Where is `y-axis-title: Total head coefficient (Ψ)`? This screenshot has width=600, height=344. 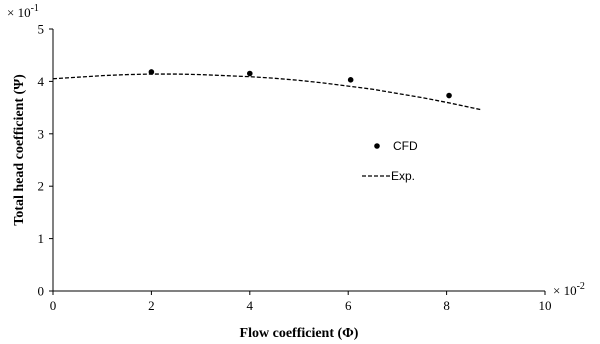
y-axis-title: Total head coefficient (Ψ) is located at coordinates (19, 150).